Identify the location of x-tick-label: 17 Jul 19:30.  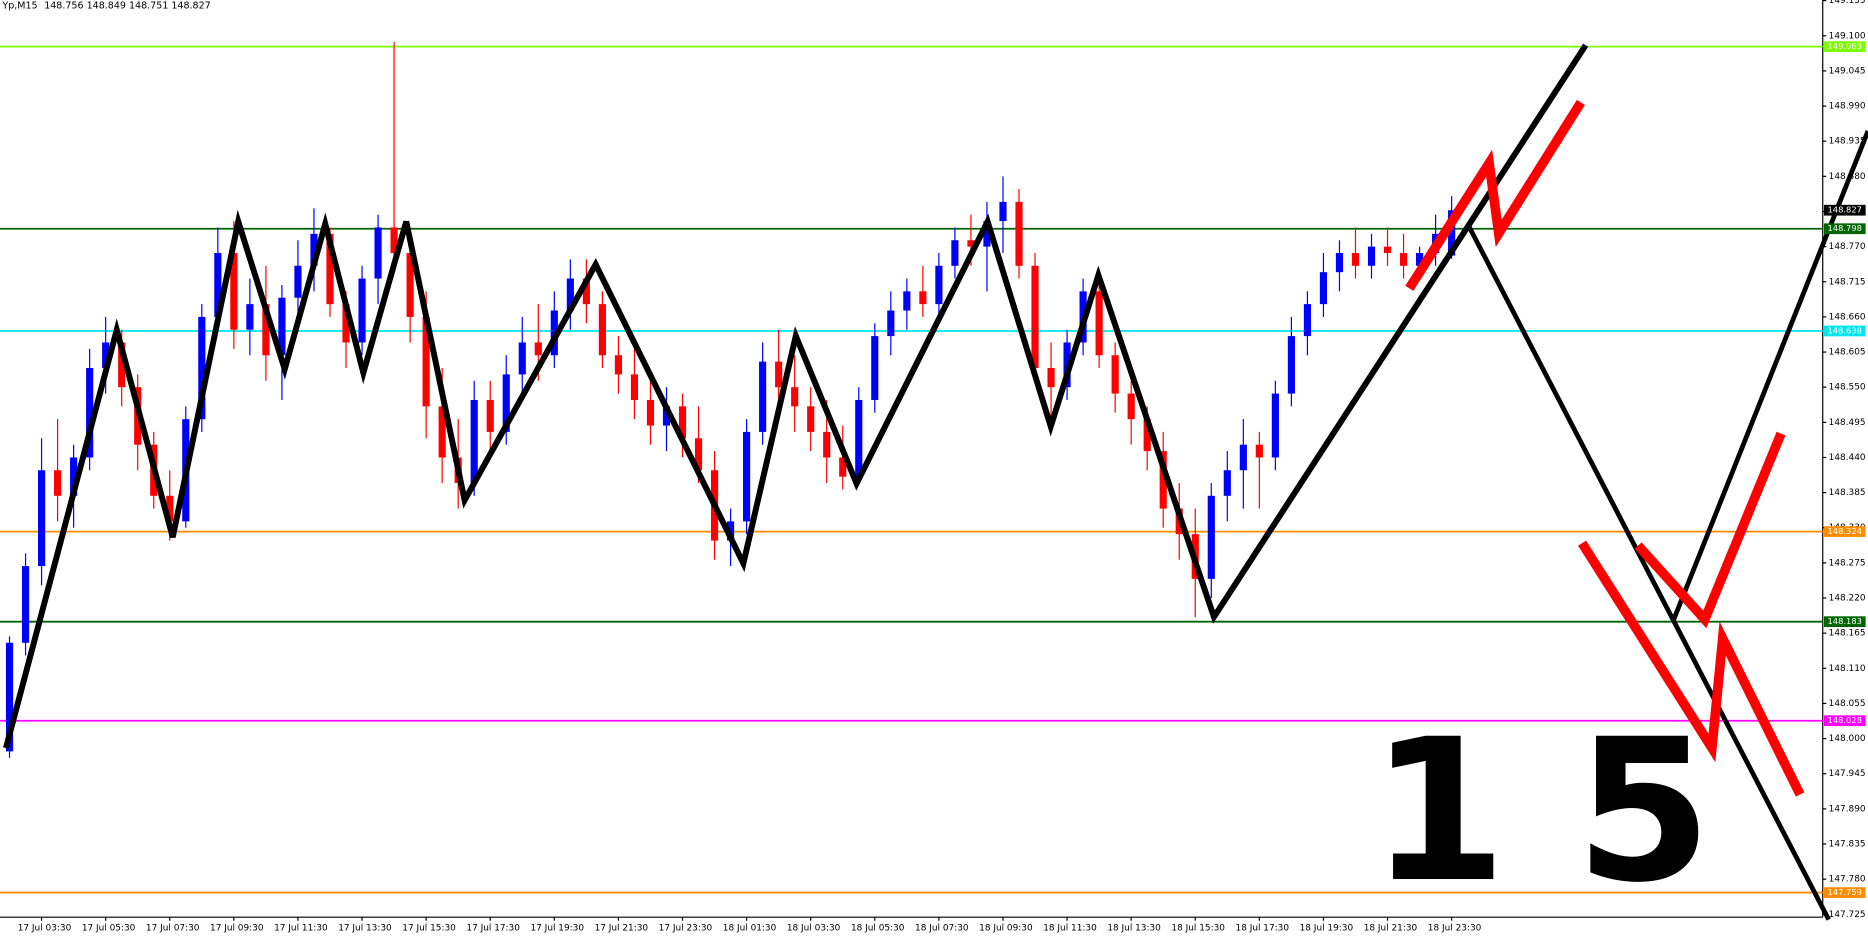
(557, 928).